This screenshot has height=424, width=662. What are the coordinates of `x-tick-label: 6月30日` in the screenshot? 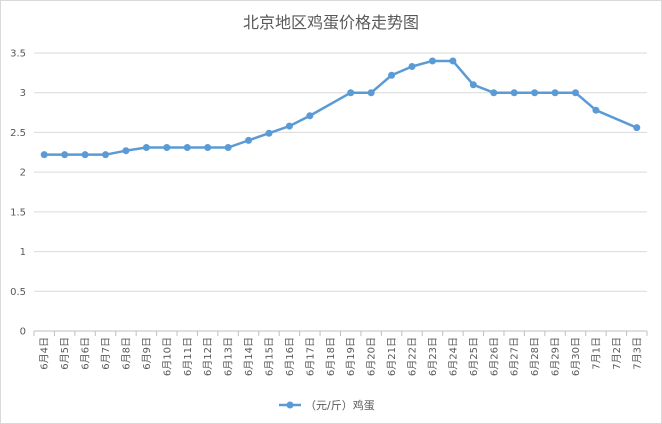 It's located at (576, 356).